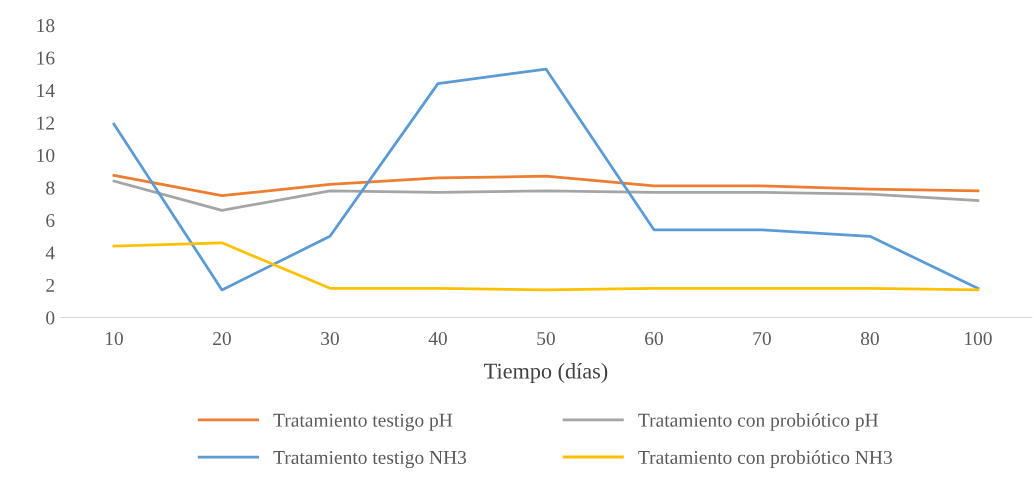 The width and height of the screenshot is (1034, 504). I want to click on x-tick-label: 30, so click(330, 338).